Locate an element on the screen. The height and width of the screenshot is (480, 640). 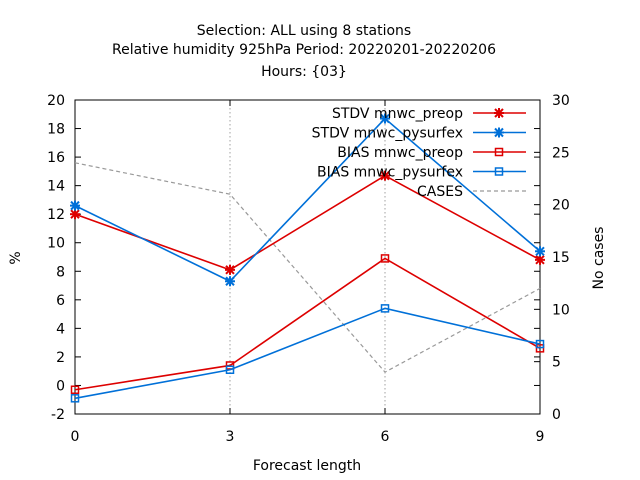
x-axis-label: Forecast length is located at coordinates (307, 466).